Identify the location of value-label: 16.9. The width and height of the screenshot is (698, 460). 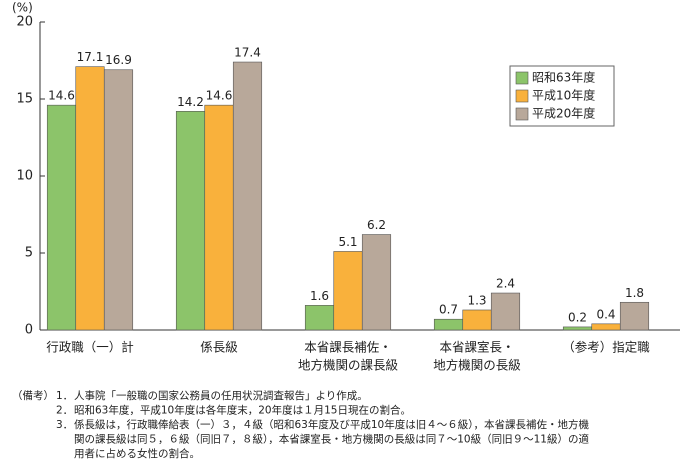
(118, 60).